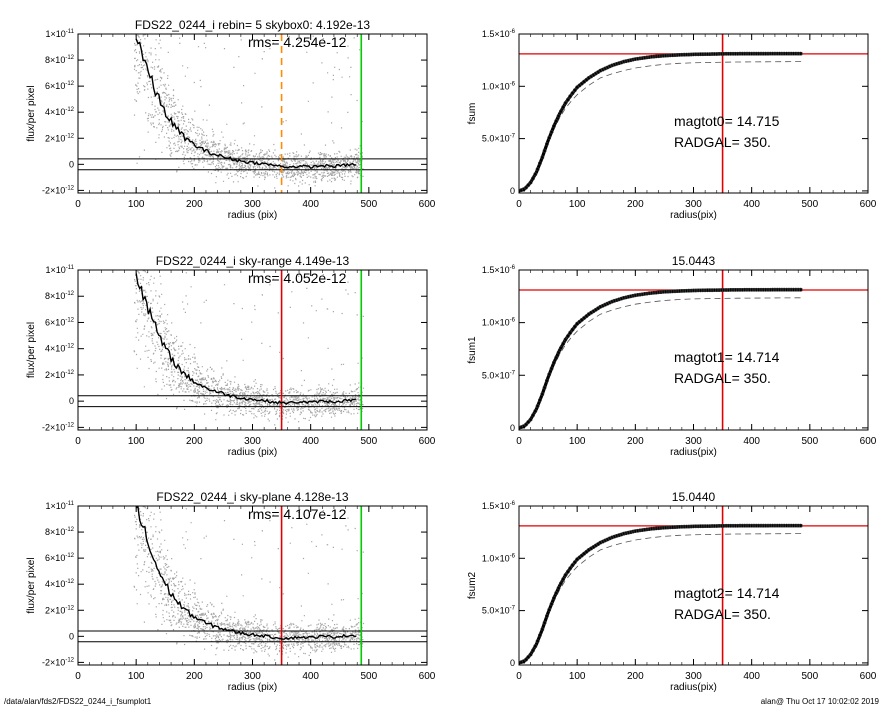  Describe the element at coordinates (499, 323) in the screenshot. I see `y-tick-label: 1.0×10-6` at that location.